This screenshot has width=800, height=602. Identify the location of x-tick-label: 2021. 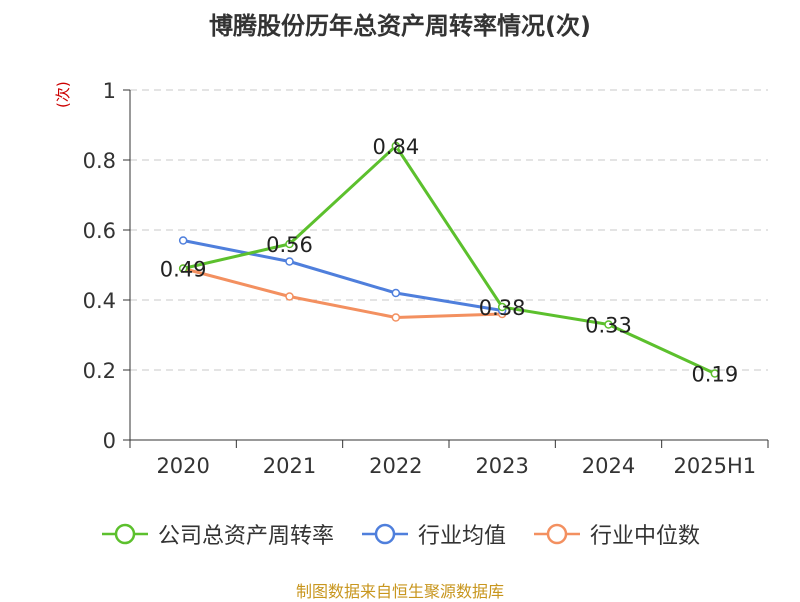
(289, 466).